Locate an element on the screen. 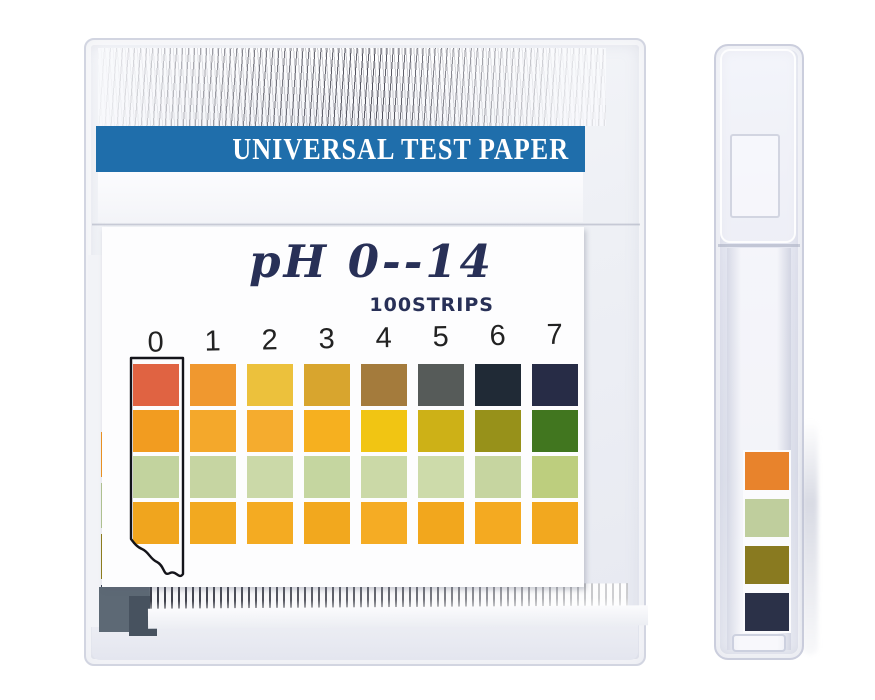  chart-number-row: 0 1 2 3 4 5 6 7 is located at coordinates (355, 338).